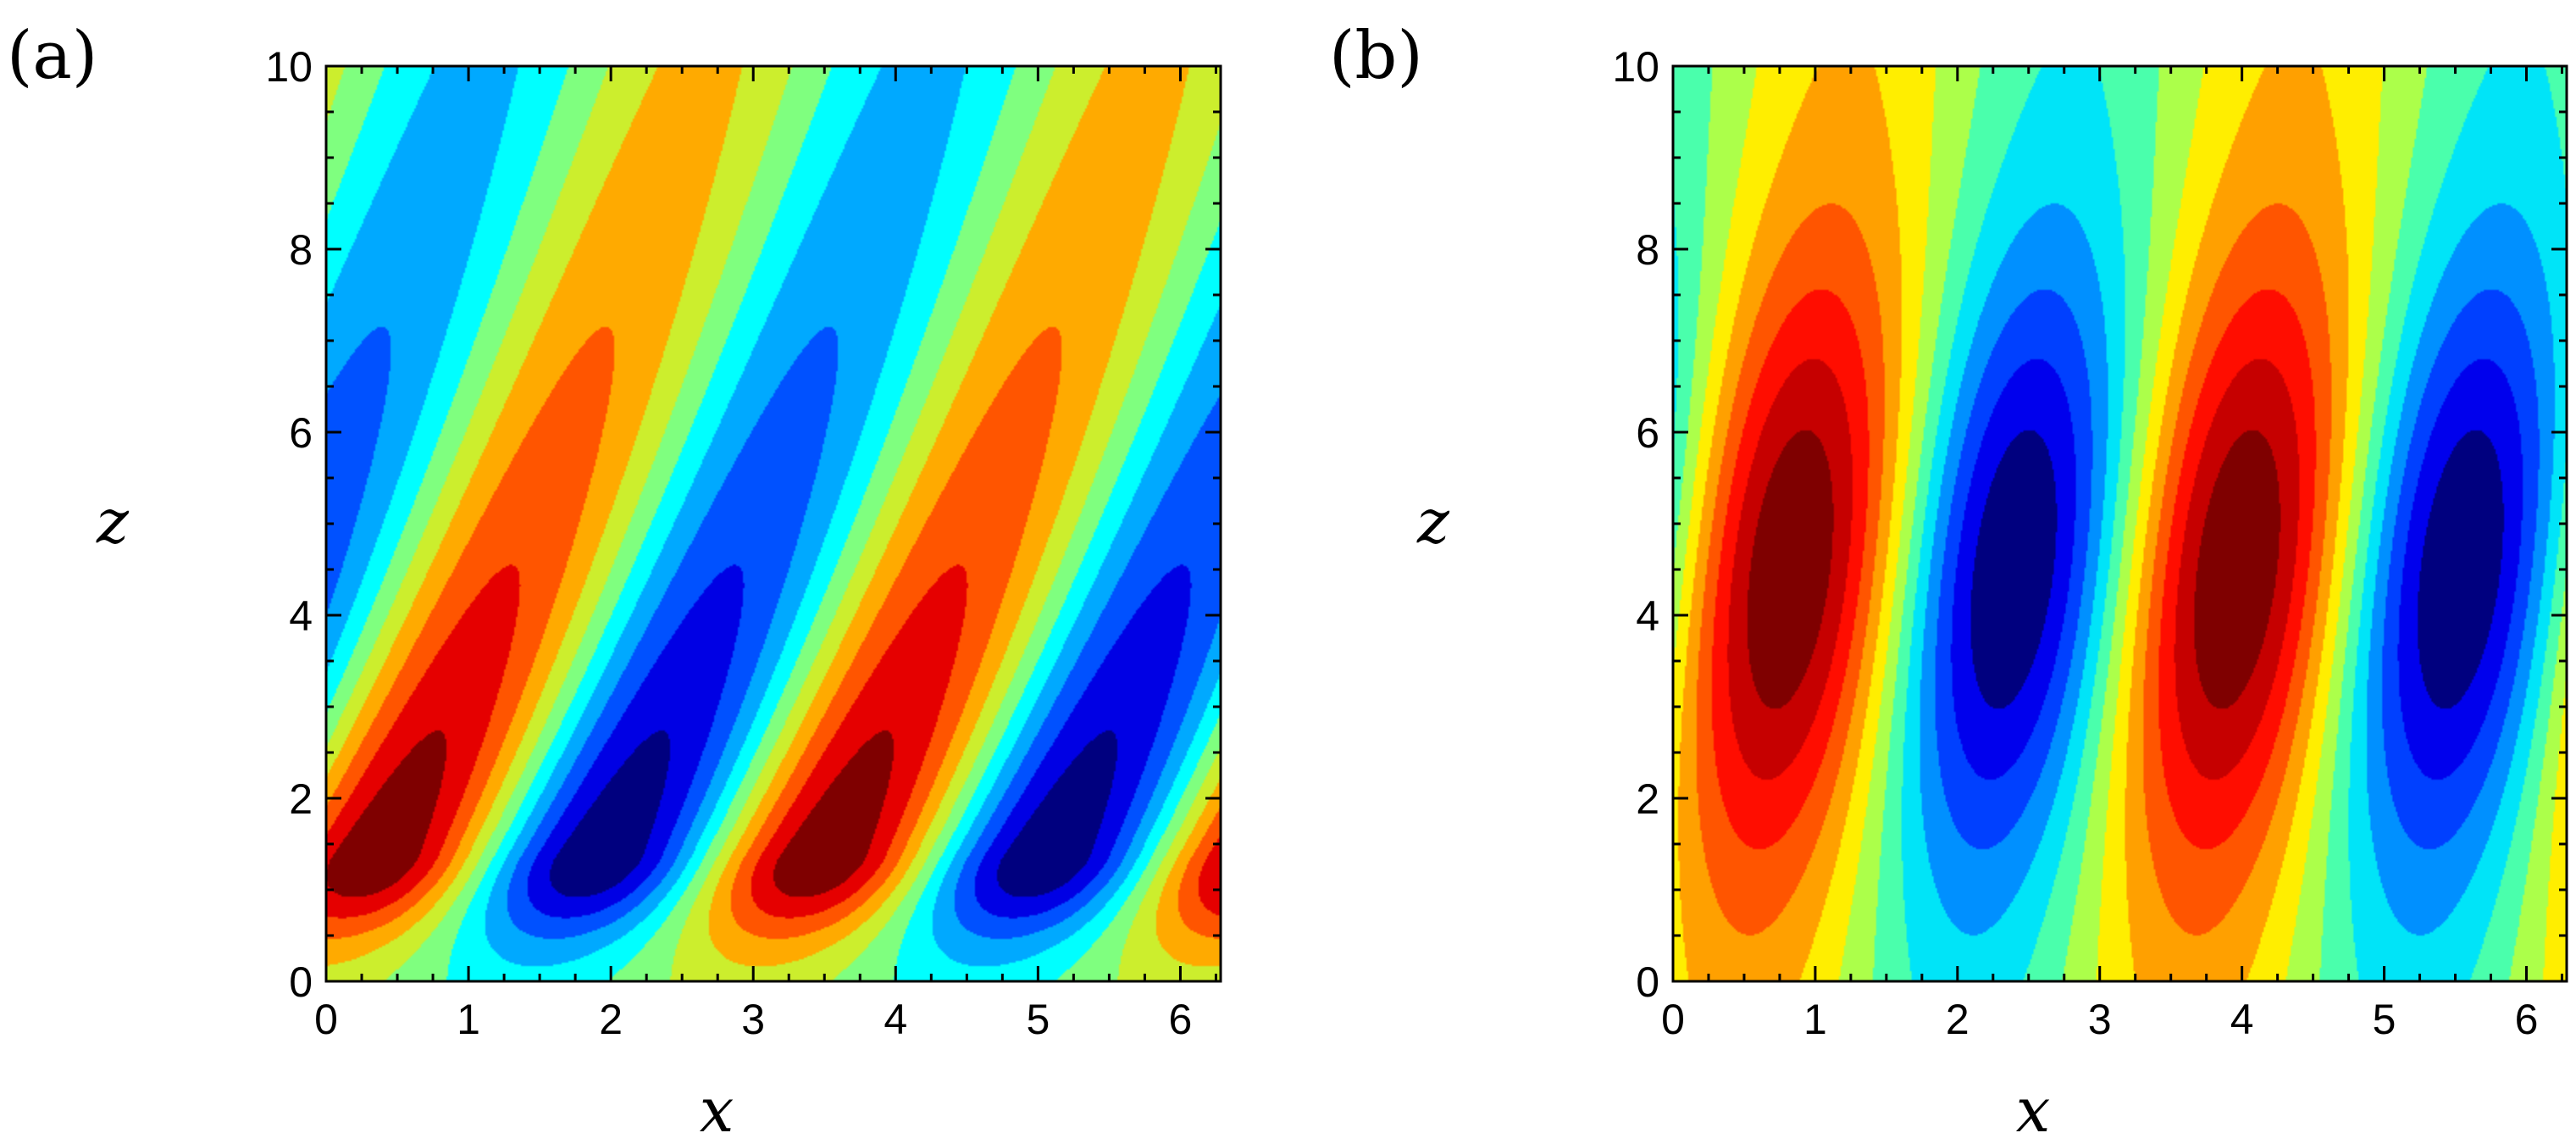 The image size is (2576, 1144). I want to click on panel-b-x-tick-2: 2, so click(1957, 1019).